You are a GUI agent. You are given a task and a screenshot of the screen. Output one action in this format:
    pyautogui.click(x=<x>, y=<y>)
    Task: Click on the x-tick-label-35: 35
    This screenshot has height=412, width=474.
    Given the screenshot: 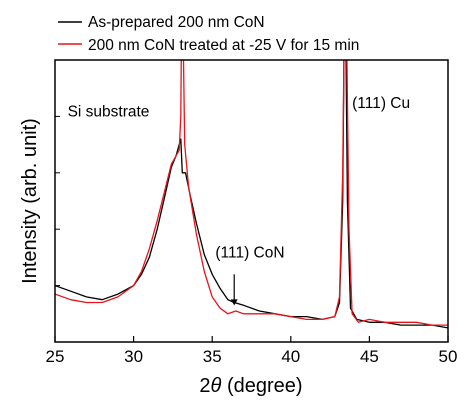 What is the action you would take?
    pyautogui.click(x=212, y=356)
    